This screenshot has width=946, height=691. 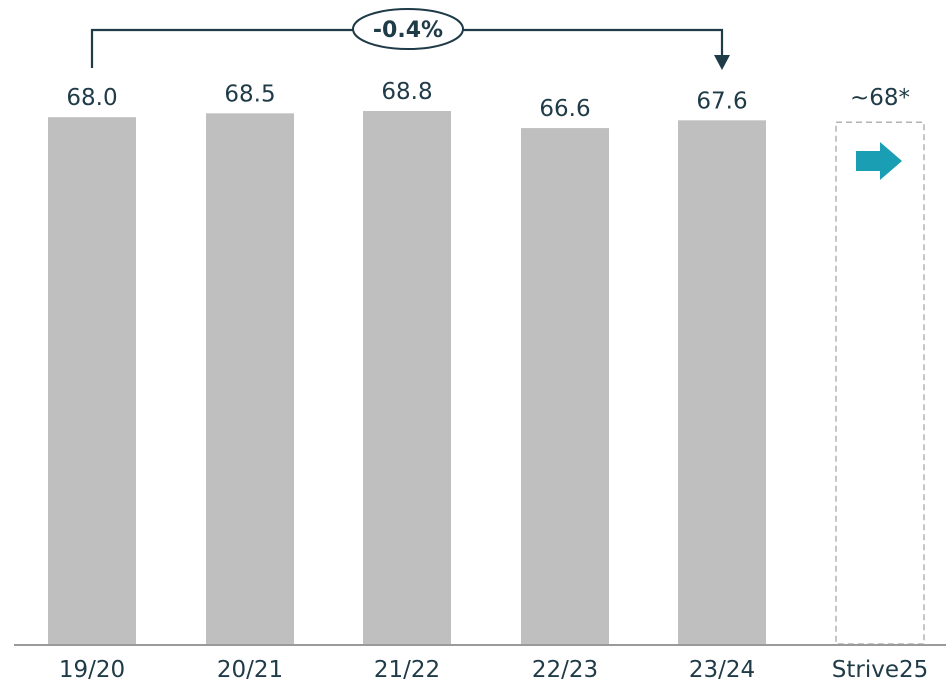 What do you see at coordinates (407, 670) in the screenshot?
I see `category-label: 21/22` at bounding box center [407, 670].